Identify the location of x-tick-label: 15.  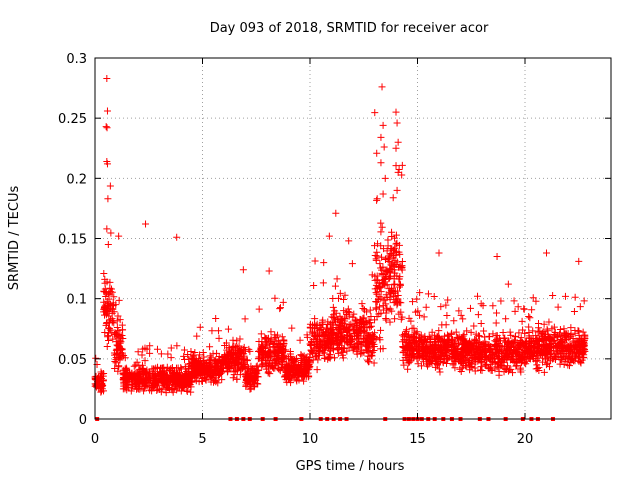
(417, 439).